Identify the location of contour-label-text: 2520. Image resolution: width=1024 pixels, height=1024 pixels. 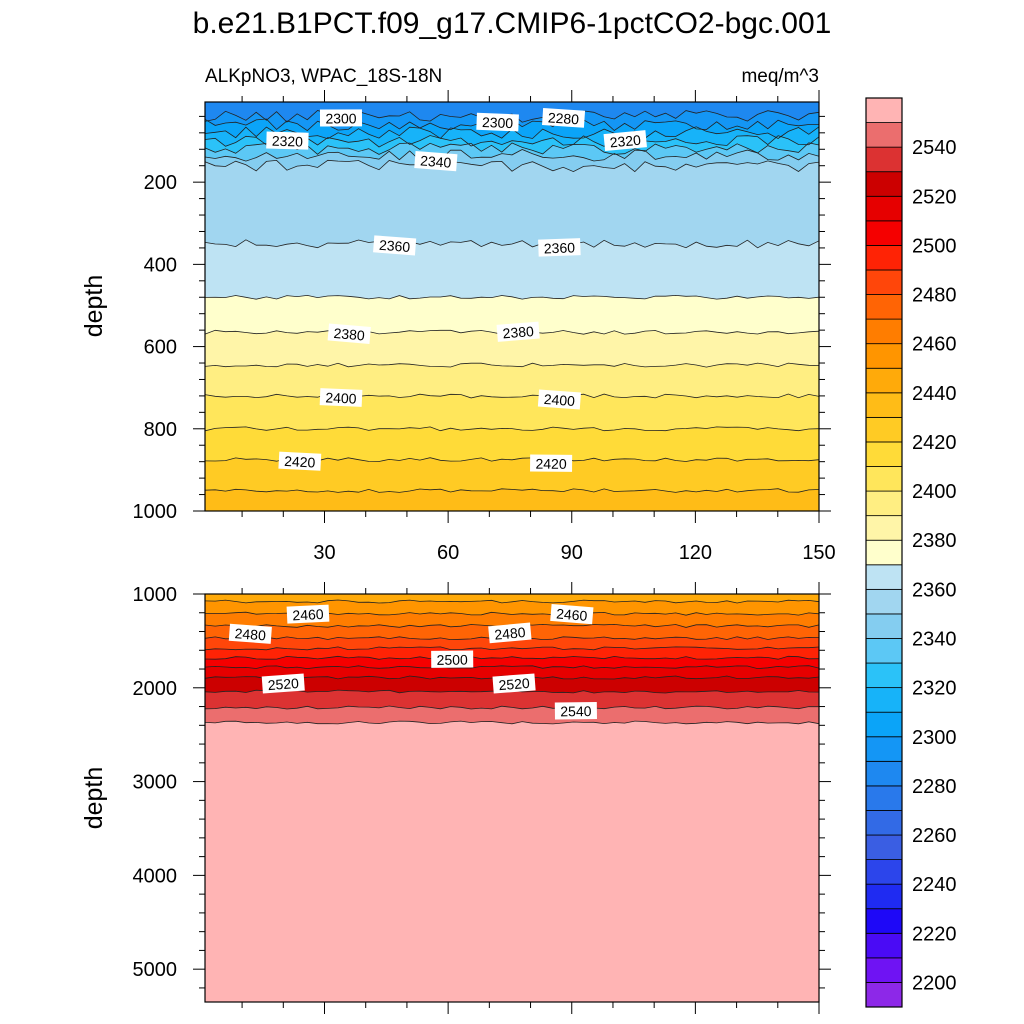
(514, 684).